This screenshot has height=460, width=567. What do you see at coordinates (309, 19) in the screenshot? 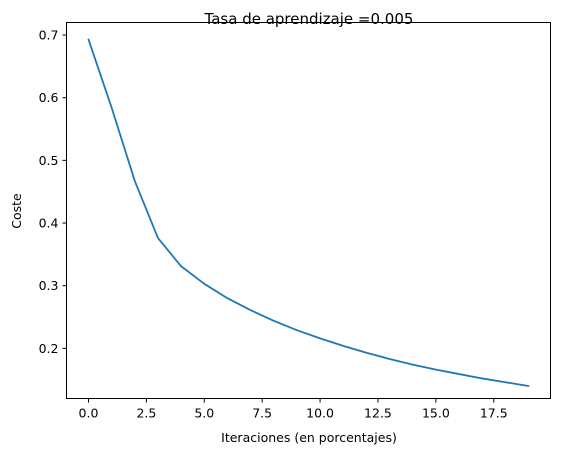
I see `chart-title: Tasa de aprendizaje =0.005` at bounding box center [309, 19].